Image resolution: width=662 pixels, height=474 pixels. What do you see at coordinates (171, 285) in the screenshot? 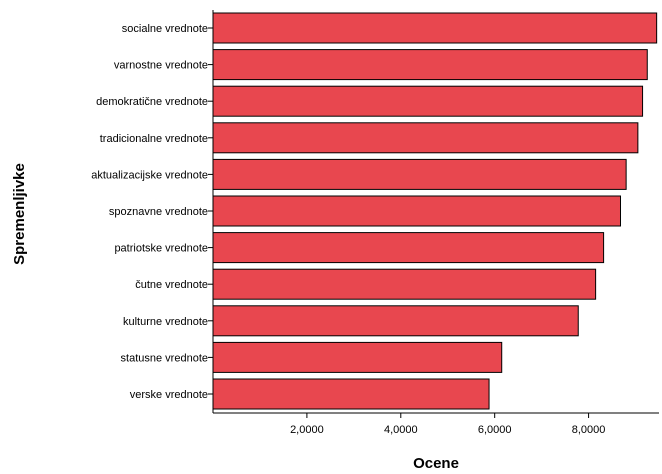
I see `category-label: čutne vrednote` at bounding box center [171, 285].